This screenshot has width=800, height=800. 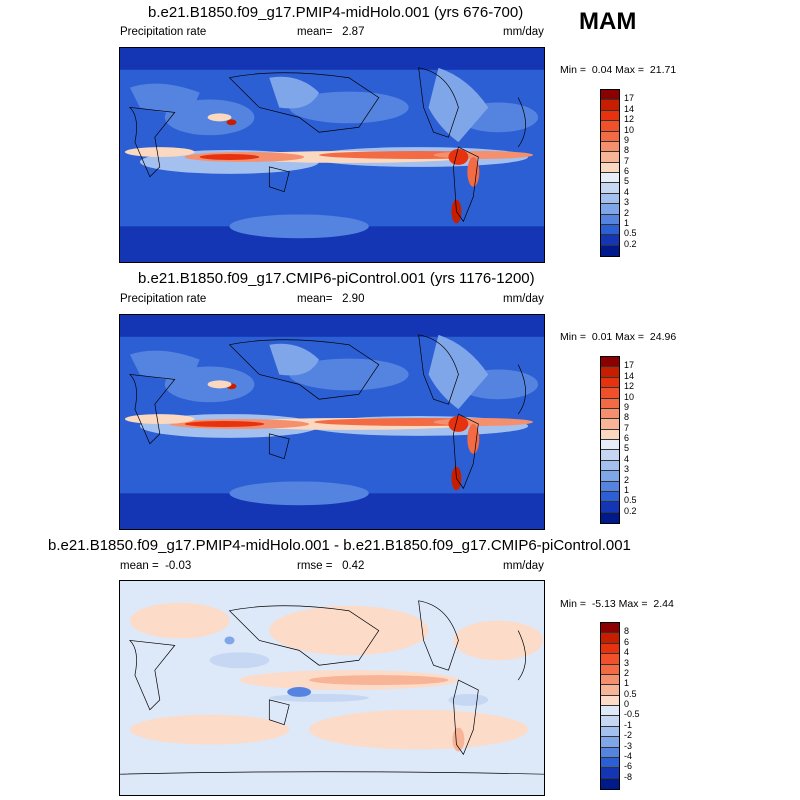 What do you see at coordinates (630, 500) in the screenshot?
I see `panel2-colorbar-tick-label: 0.5` at bounding box center [630, 500].